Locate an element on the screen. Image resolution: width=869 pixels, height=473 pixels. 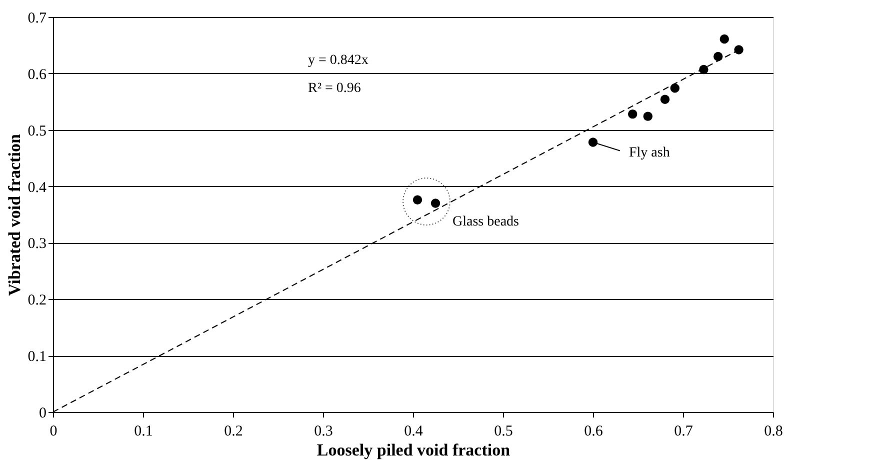
annotation: Glass beads is located at coordinates (485, 222).